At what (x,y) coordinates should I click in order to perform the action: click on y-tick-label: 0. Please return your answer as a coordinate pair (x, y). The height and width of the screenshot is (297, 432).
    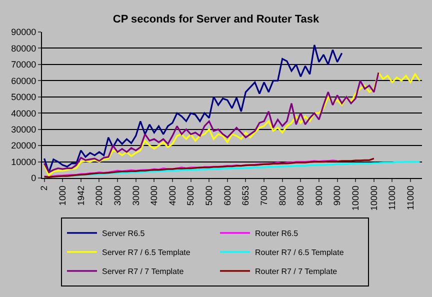
    Looking at the image, I should click on (33, 178).